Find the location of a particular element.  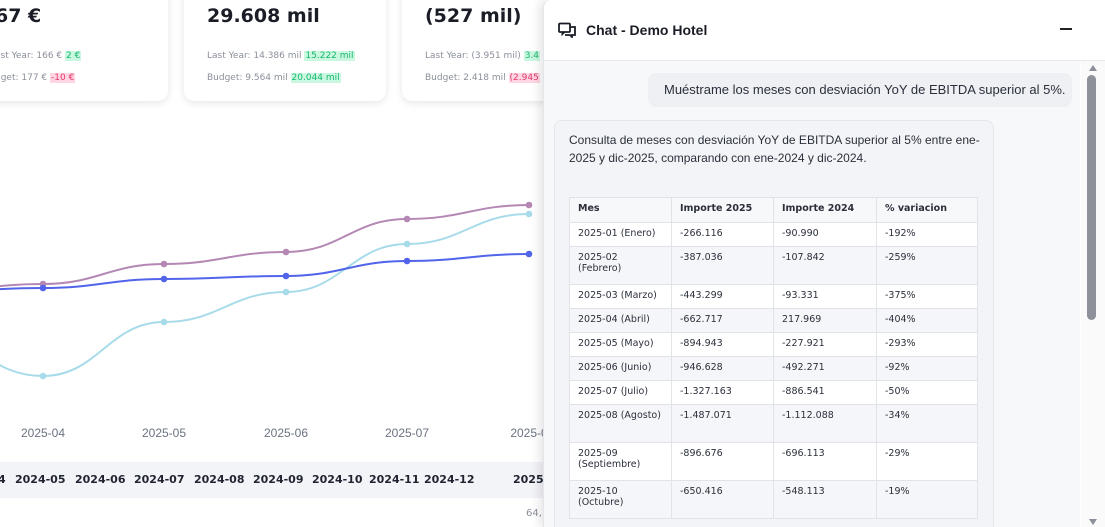

scroll-down-icon is located at coordinates (1093, 522).